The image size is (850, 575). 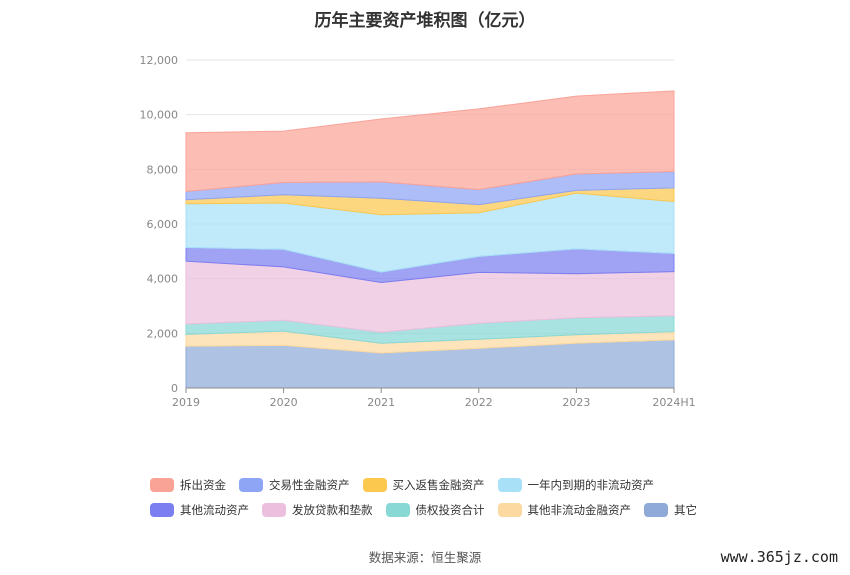 What do you see at coordinates (425, 557) in the screenshot?
I see `data-source: 数据来源：恒生聚源` at bounding box center [425, 557].